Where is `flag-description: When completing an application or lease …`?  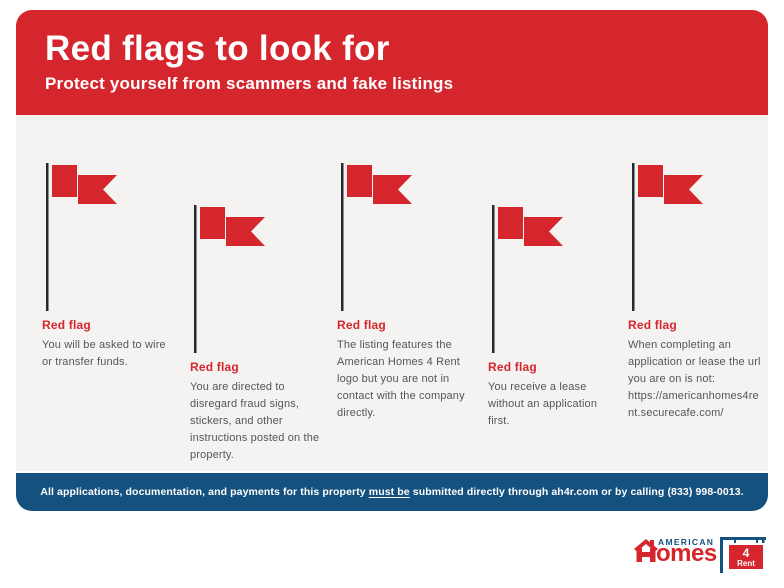
flag-description: When completing an application or lease … is located at coordinates (694, 379).